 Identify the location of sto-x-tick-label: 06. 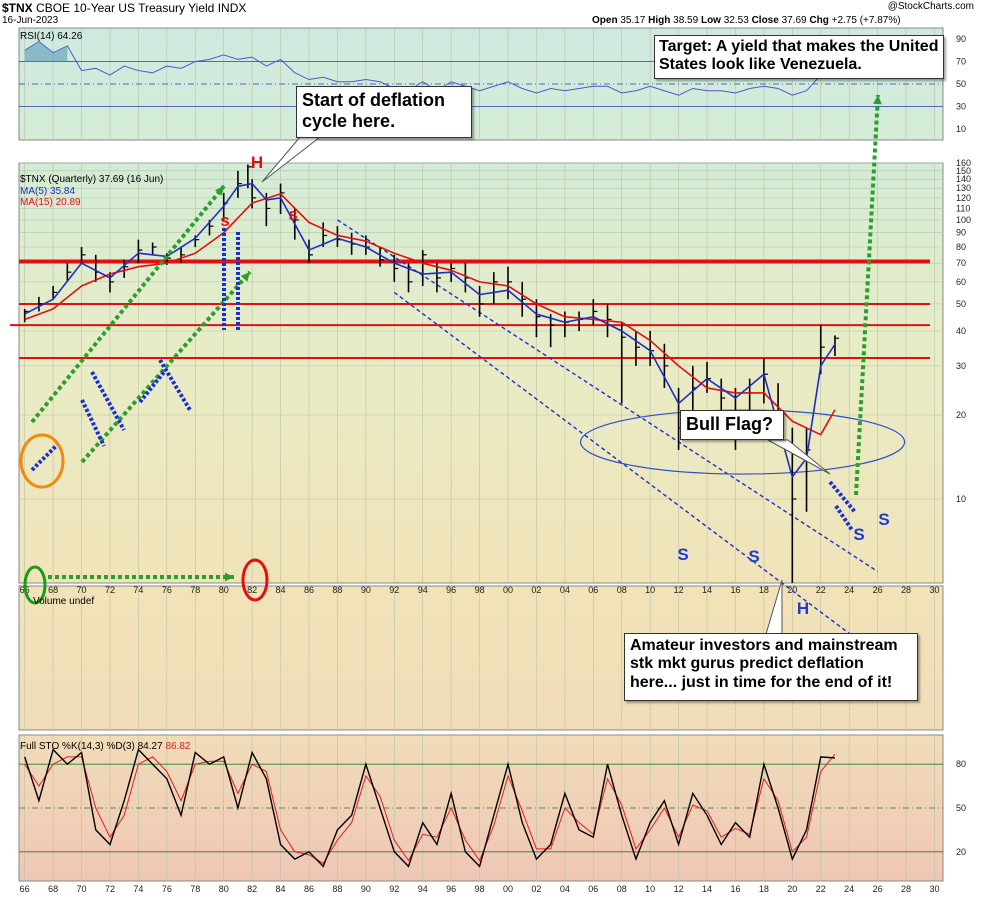
(593, 889).